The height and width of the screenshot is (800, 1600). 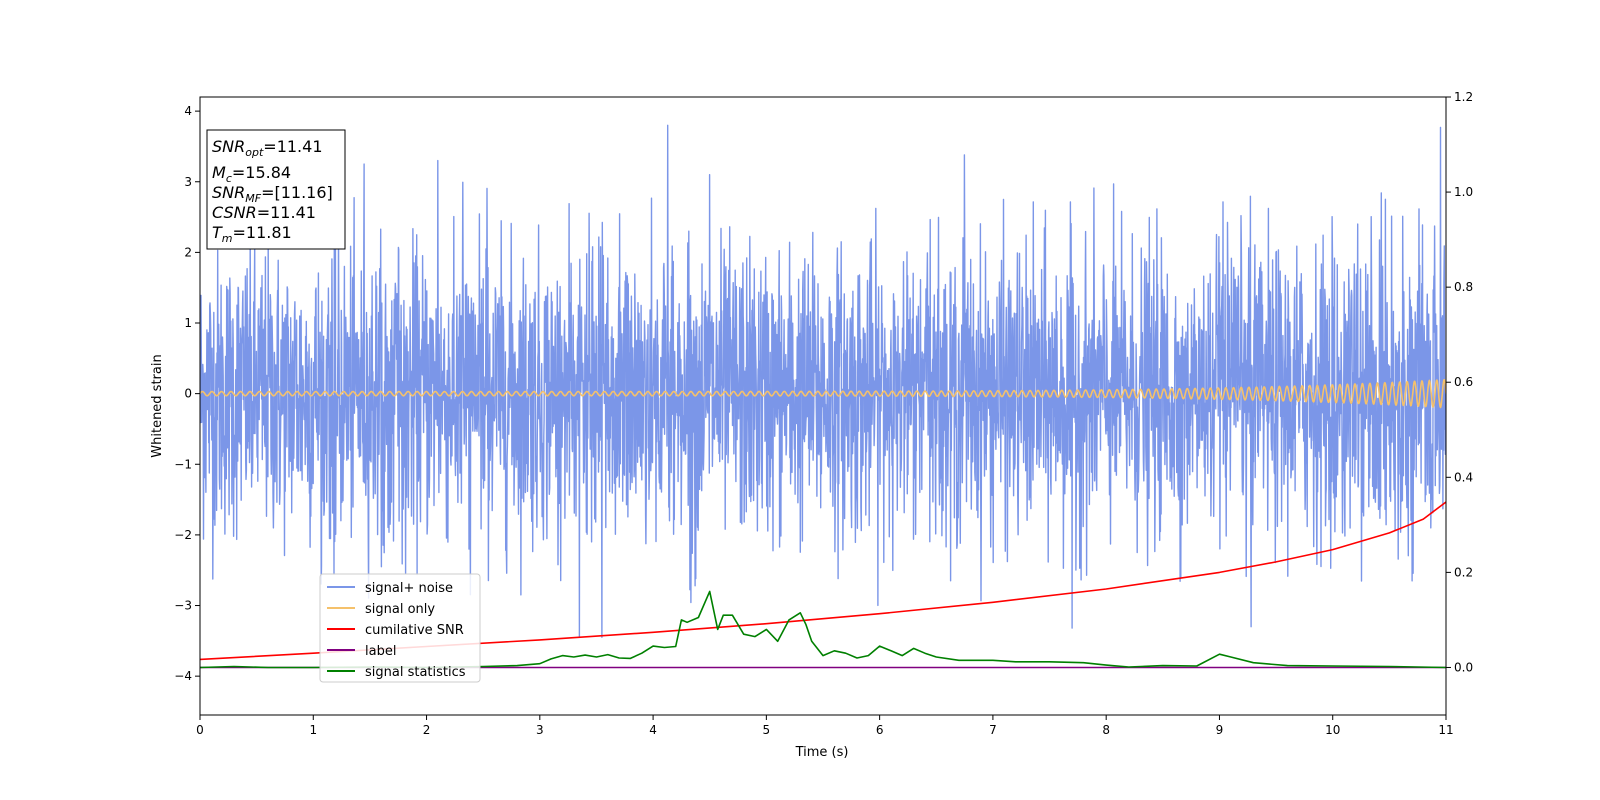 I want to click on y2-tick-label: 0.6, so click(x=1463, y=382).